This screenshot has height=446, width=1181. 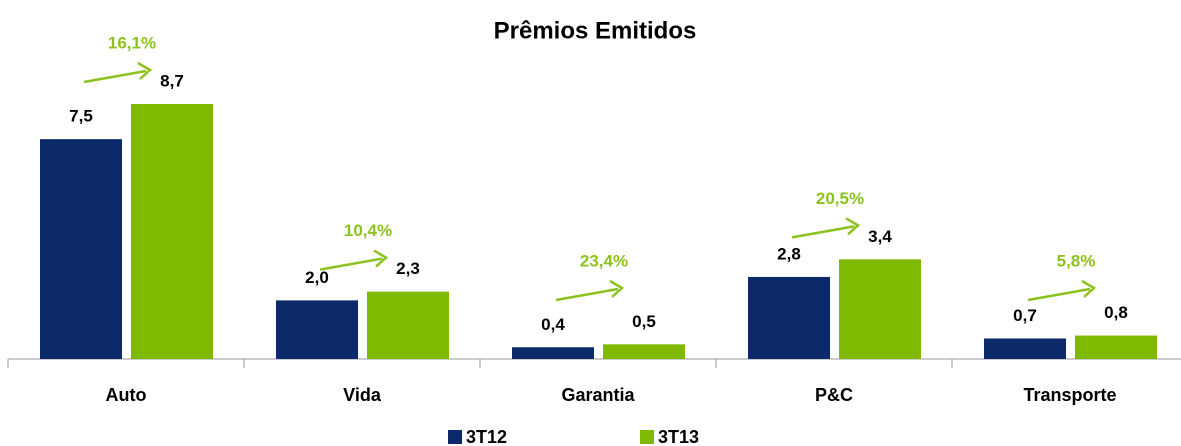 What do you see at coordinates (604, 260) in the screenshot?
I see `growth-label: 23,4%` at bounding box center [604, 260].